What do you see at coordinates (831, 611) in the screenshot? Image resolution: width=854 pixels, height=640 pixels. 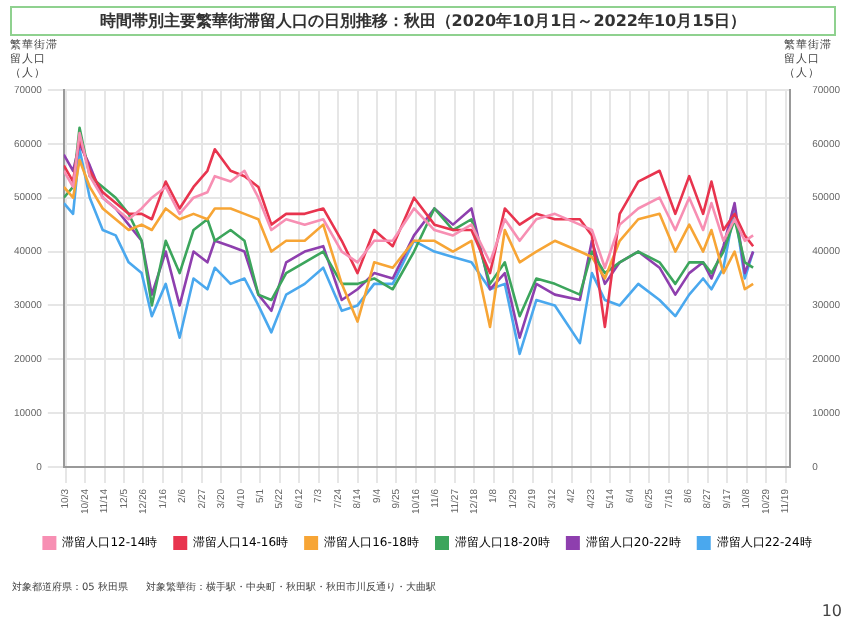 I see `text: 10` at bounding box center [831, 611].